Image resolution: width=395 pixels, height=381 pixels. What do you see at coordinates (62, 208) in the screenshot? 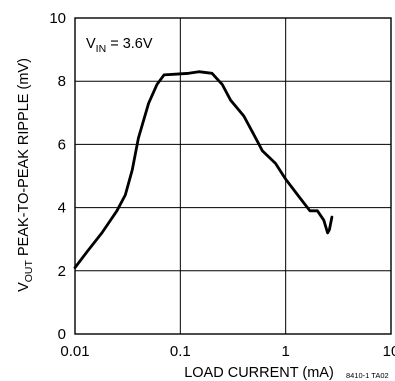
I see `y-tick-label: 4` at bounding box center [62, 208].